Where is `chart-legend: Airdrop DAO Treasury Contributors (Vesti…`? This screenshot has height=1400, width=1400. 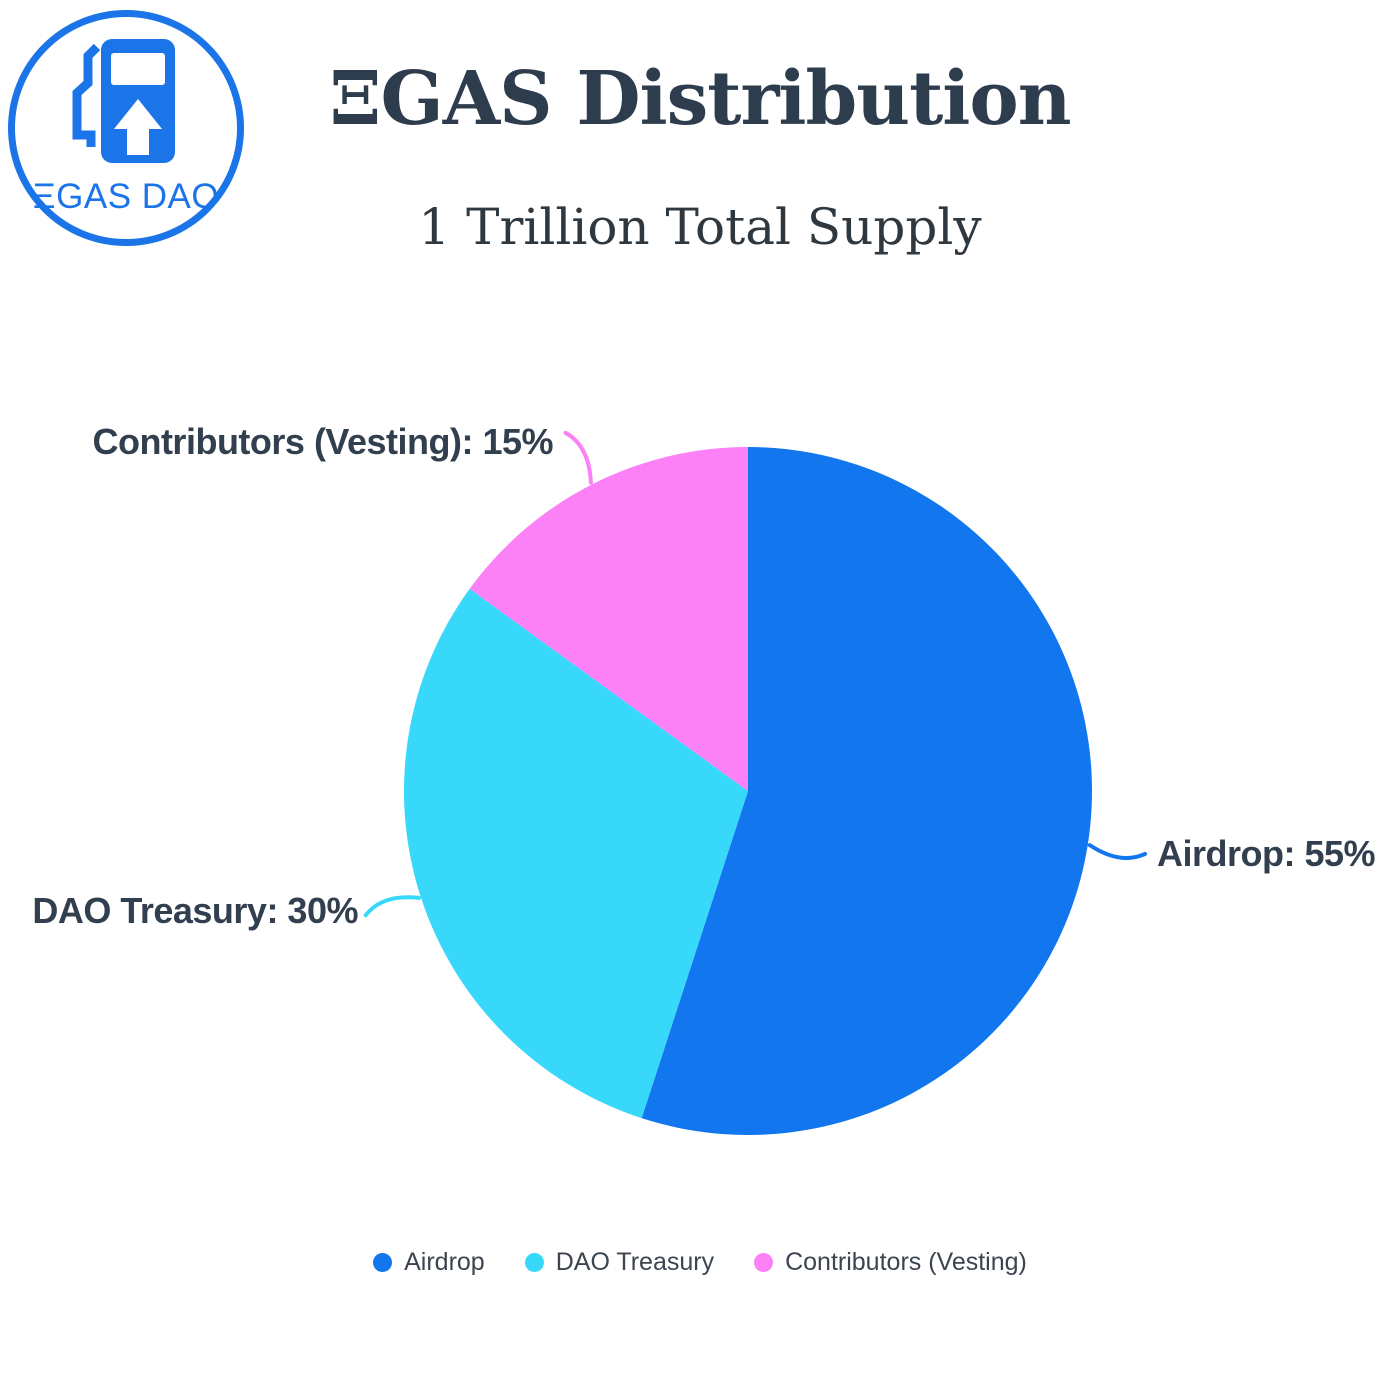
chart-legend: Airdrop DAO Treasury Contributors (Vesti… is located at coordinates (700, 1262).